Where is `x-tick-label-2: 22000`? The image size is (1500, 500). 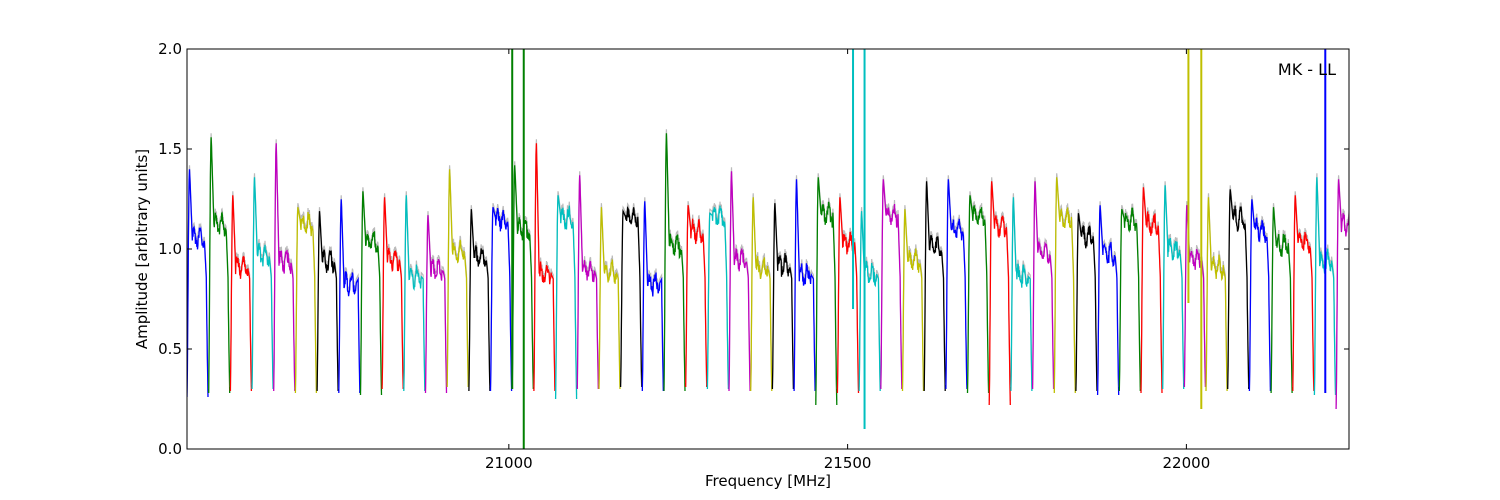
x-tick-label-2: 22000 is located at coordinates (1187, 463).